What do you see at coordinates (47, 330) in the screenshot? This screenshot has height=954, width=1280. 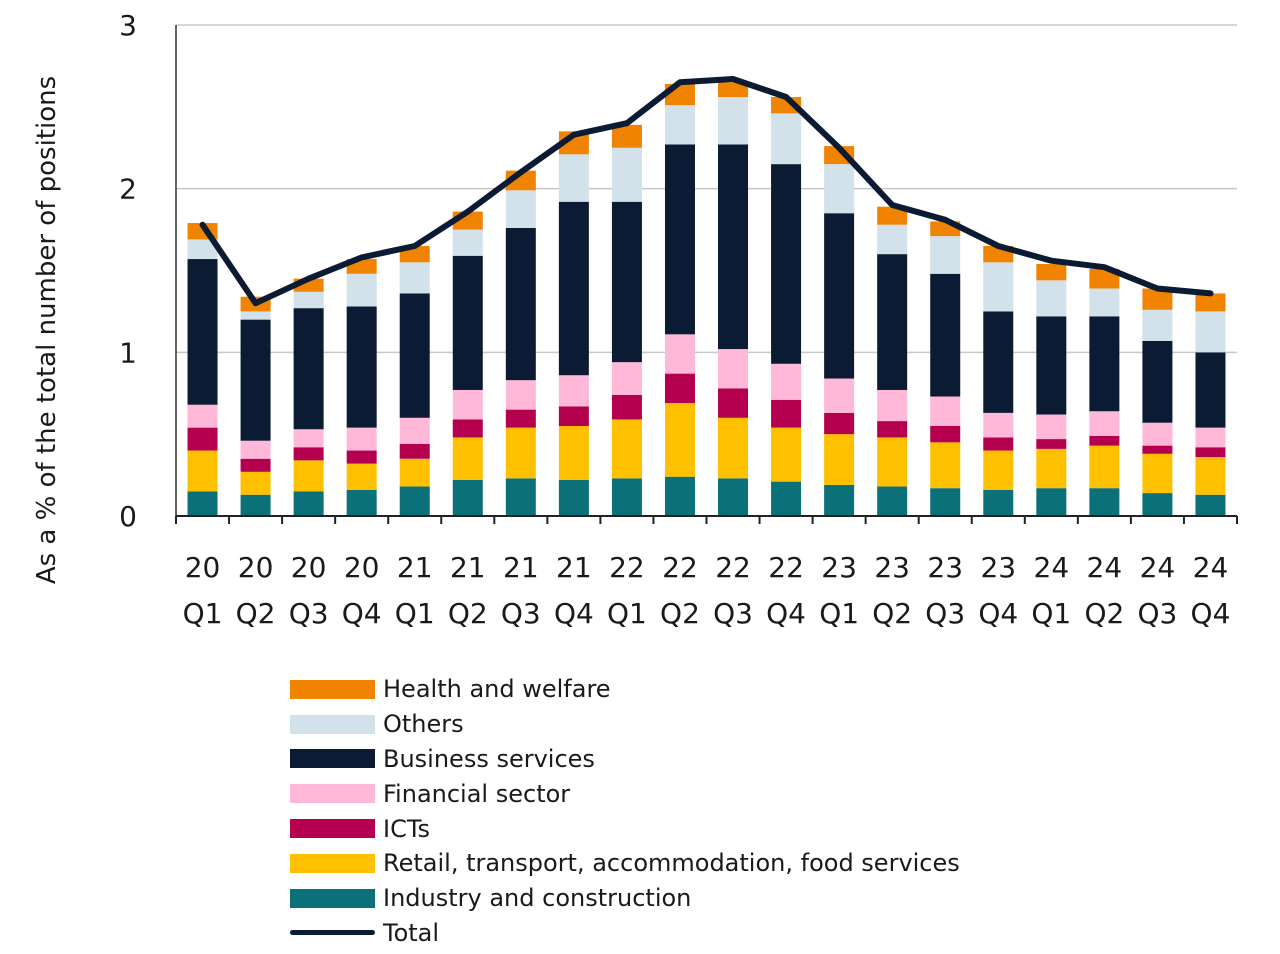 I see `y-axis-title: As a % of the total number of positions` at bounding box center [47, 330].